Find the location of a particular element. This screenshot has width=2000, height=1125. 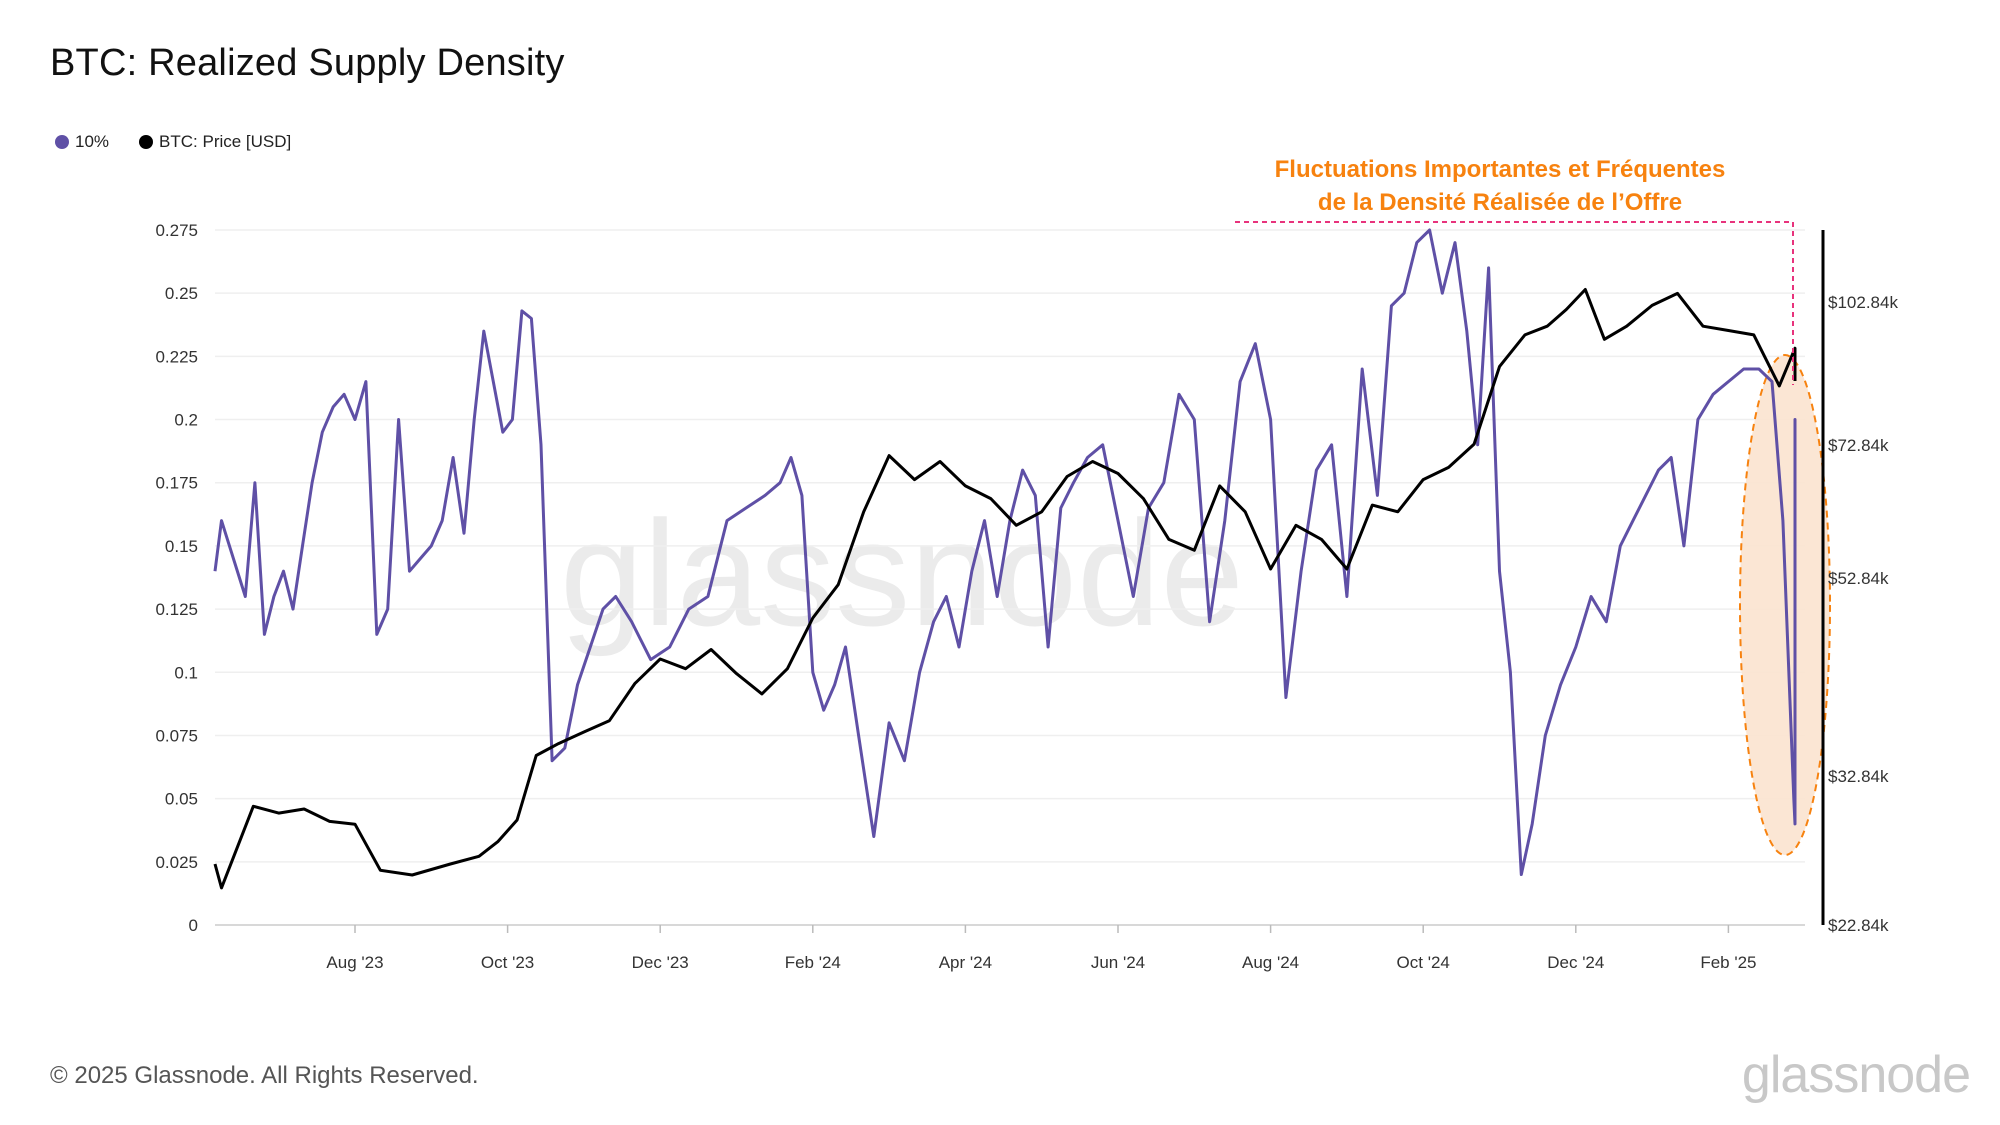

annotation-connector is located at coordinates (1514, 303).